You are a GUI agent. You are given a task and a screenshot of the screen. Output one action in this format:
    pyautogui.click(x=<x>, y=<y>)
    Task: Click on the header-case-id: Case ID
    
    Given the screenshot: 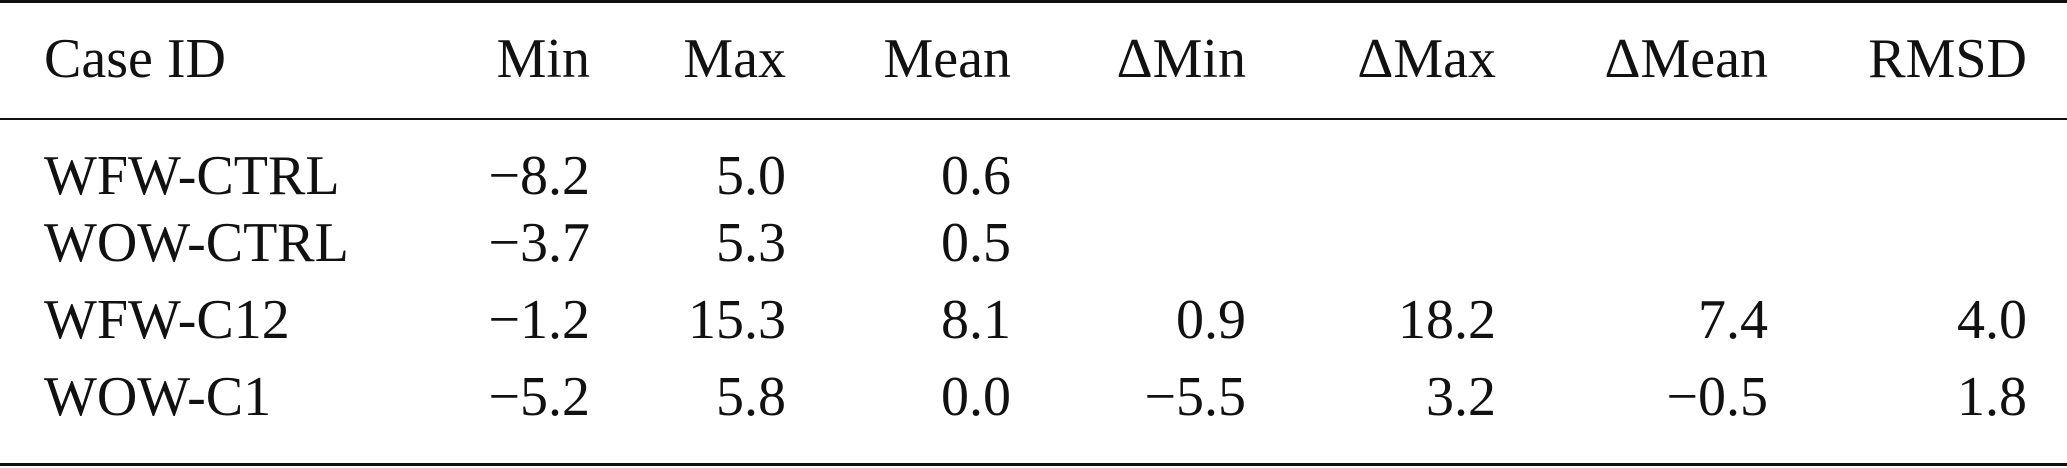 What is the action you would take?
    pyautogui.click(x=135, y=59)
    